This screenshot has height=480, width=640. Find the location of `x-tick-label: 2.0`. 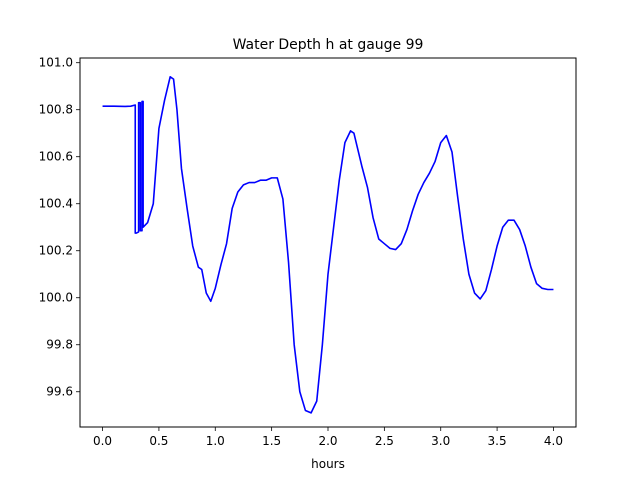

x-tick-label: 2.0 is located at coordinates (327, 441).